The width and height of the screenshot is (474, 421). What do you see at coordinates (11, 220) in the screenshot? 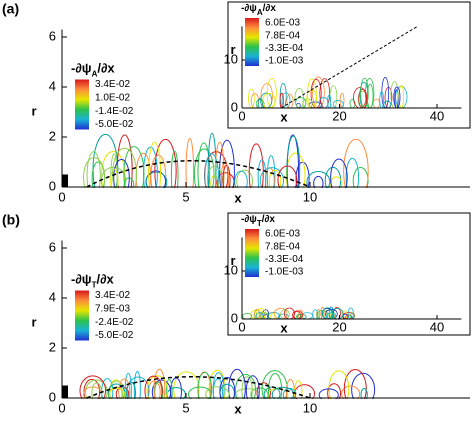
I see `panel-label: (b)` at bounding box center [11, 220].